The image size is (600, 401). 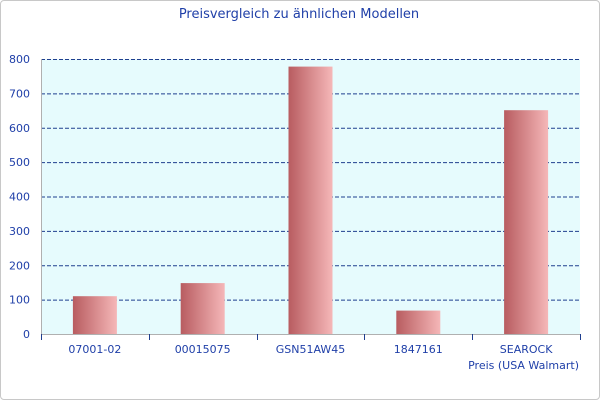 I want to click on chart-title: Preisvergleich zu ähnlichen Modellen, so click(x=299, y=14).